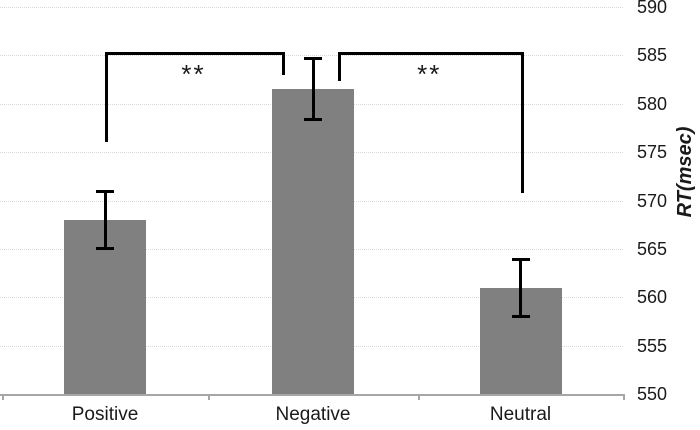  Describe the element at coordinates (105, 248) in the screenshot. I see `error-cap-bottom-positive` at that location.